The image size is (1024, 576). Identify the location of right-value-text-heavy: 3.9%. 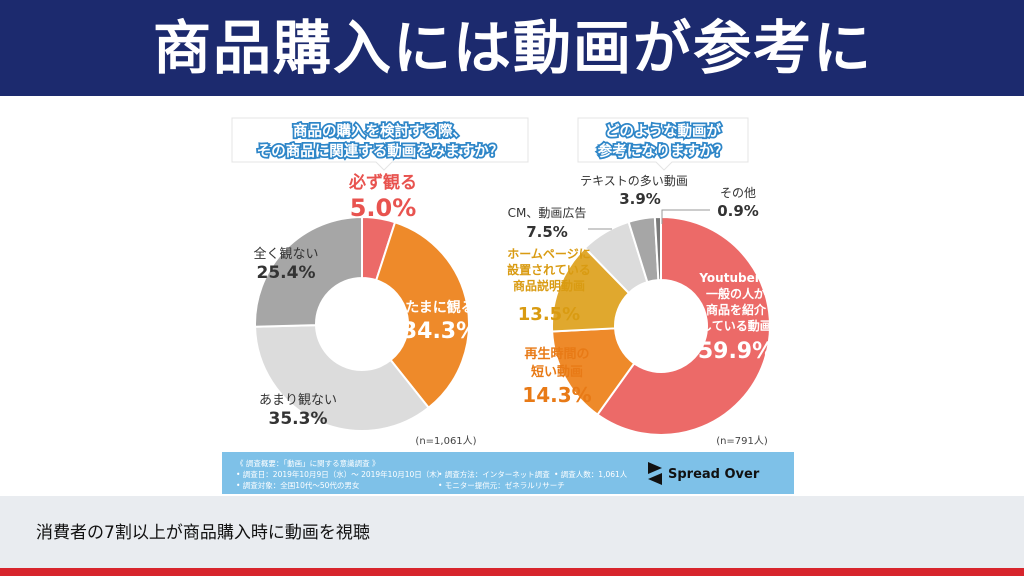
(640, 199).